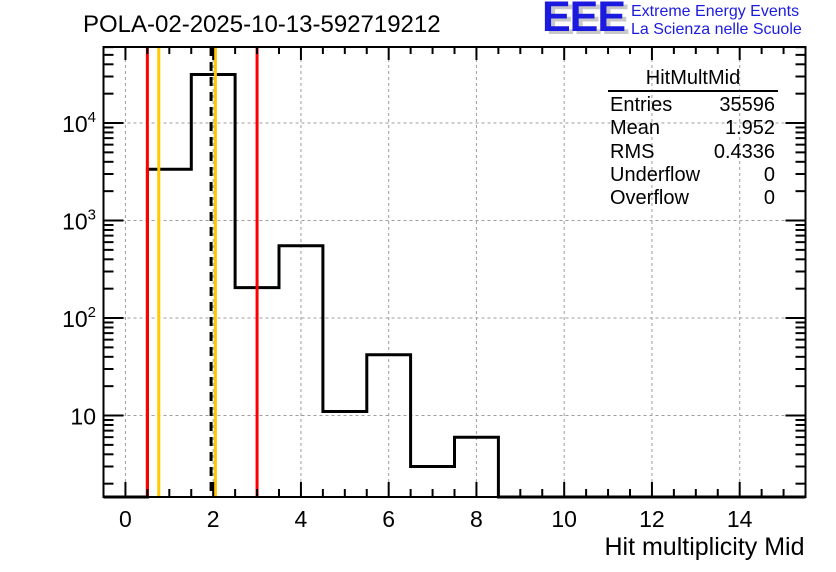 The width and height of the screenshot is (836, 572). I want to click on stats-label: Mean, so click(635, 128).